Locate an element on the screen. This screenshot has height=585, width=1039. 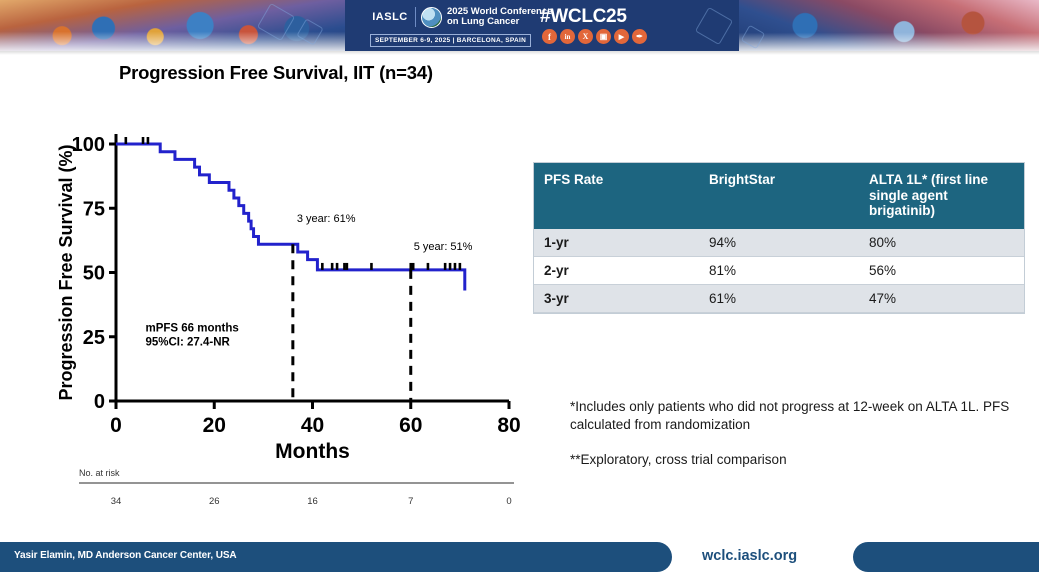
x-tick-label: 20 is located at coordinates (214, 425).